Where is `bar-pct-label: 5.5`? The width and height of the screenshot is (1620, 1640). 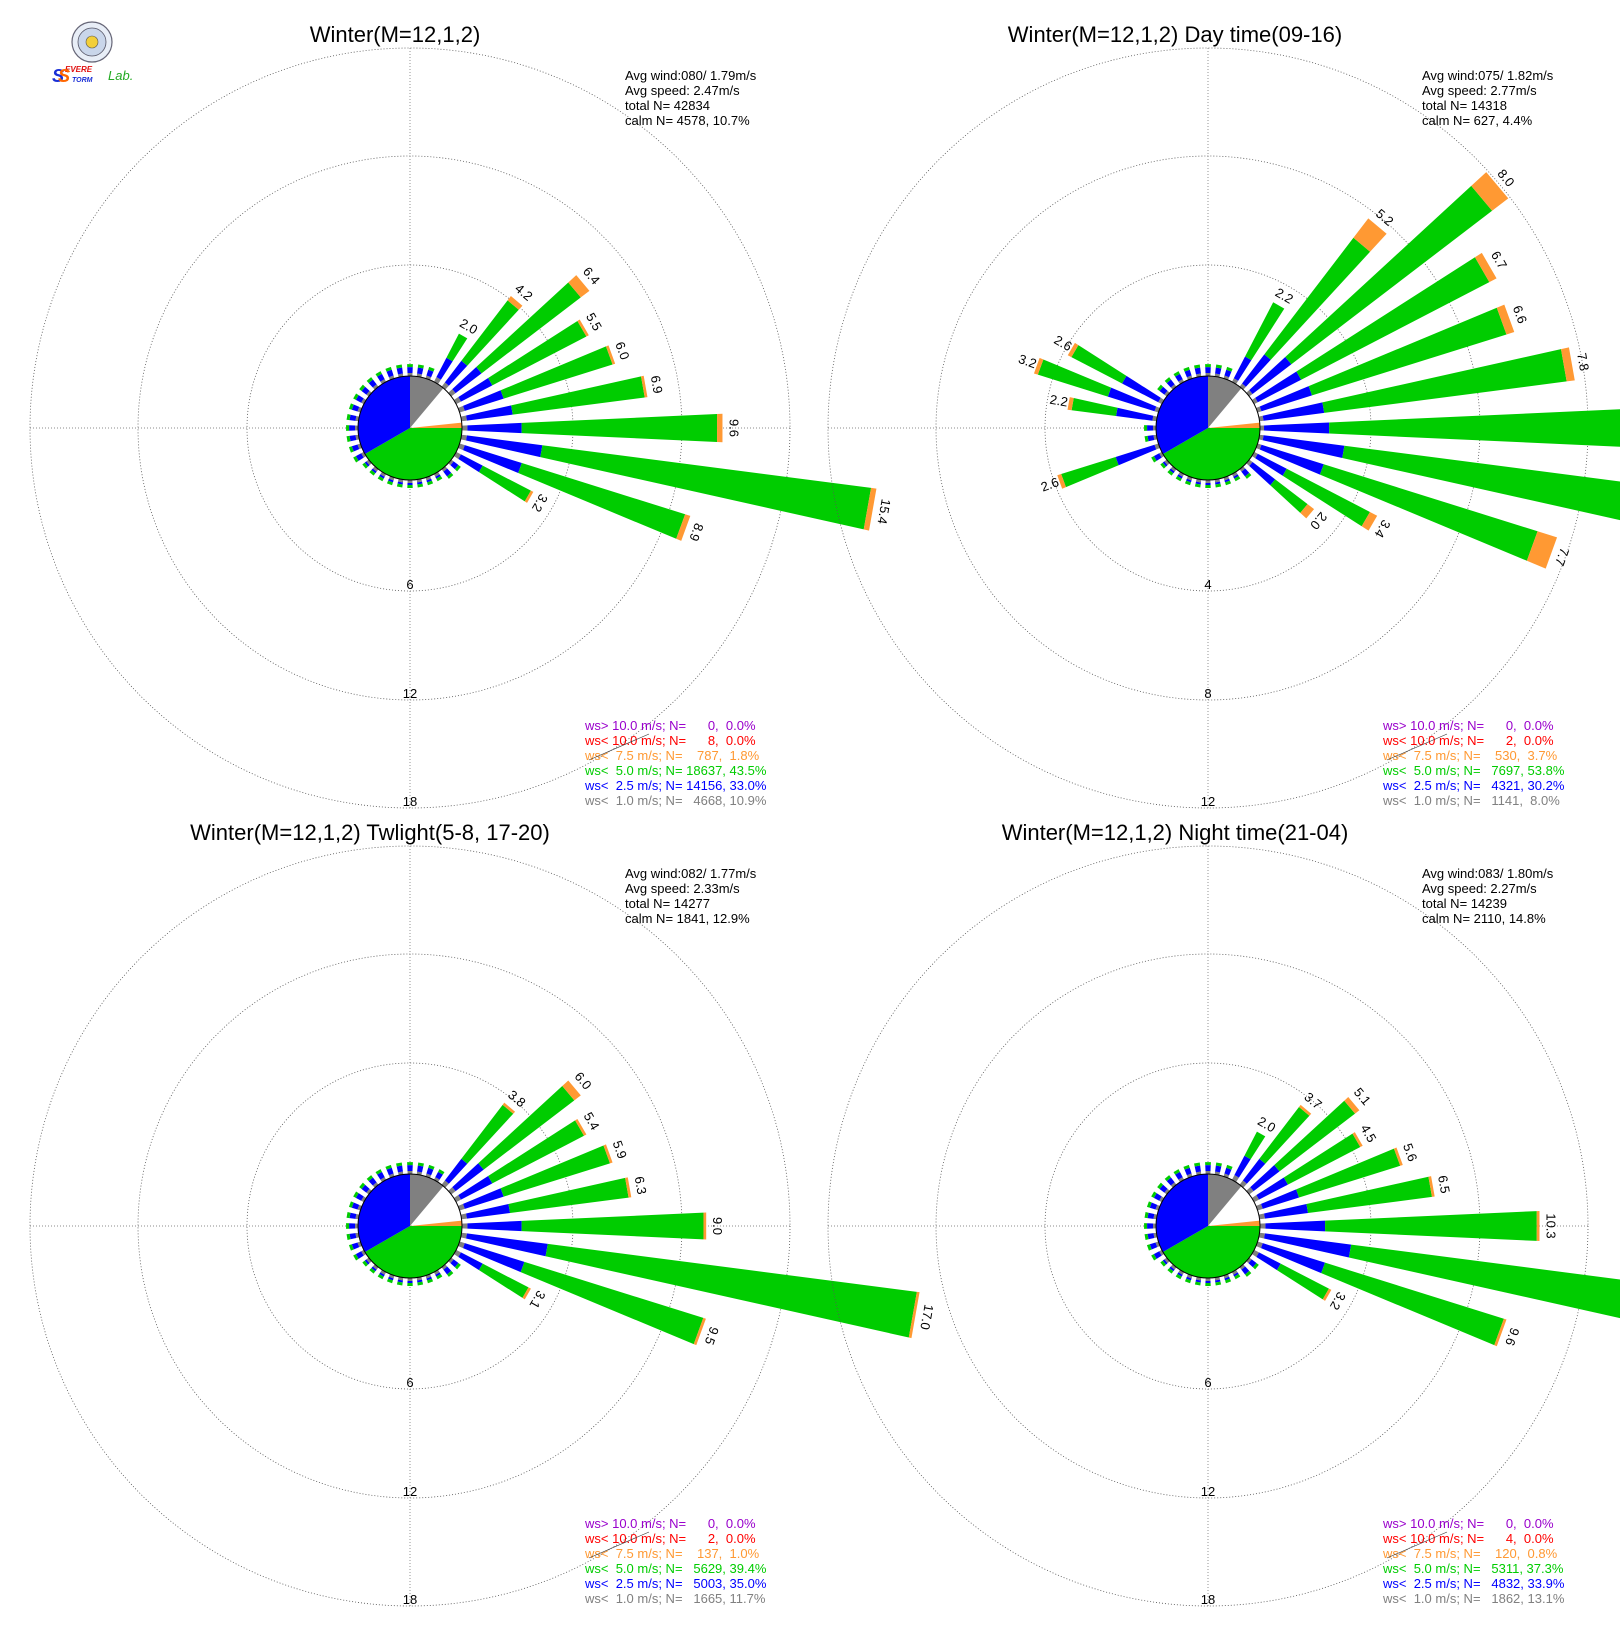 bar-pct-label: 5.5 is located at coordinates (594, 321).